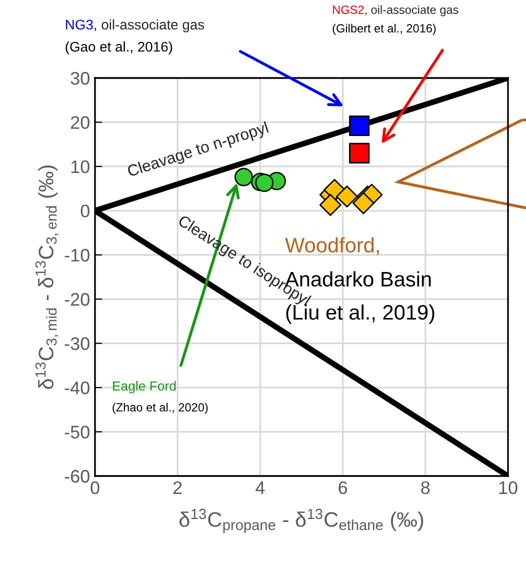  I want to click on text: (Gao et al., 2016), so click(119, 47).